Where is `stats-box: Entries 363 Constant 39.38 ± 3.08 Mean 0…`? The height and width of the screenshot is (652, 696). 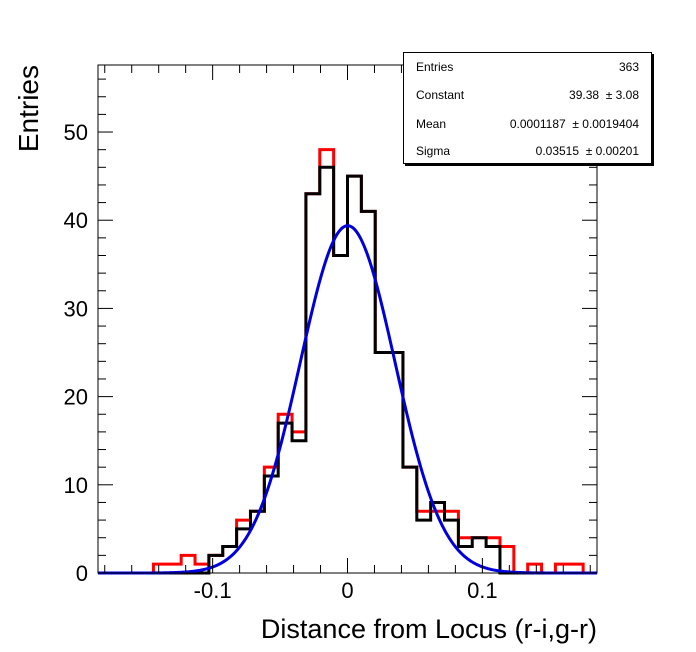
stats-box: Entries 363 Constant 39.38 ± 3.08 Mean 0… is located at coordinates (527, 108).